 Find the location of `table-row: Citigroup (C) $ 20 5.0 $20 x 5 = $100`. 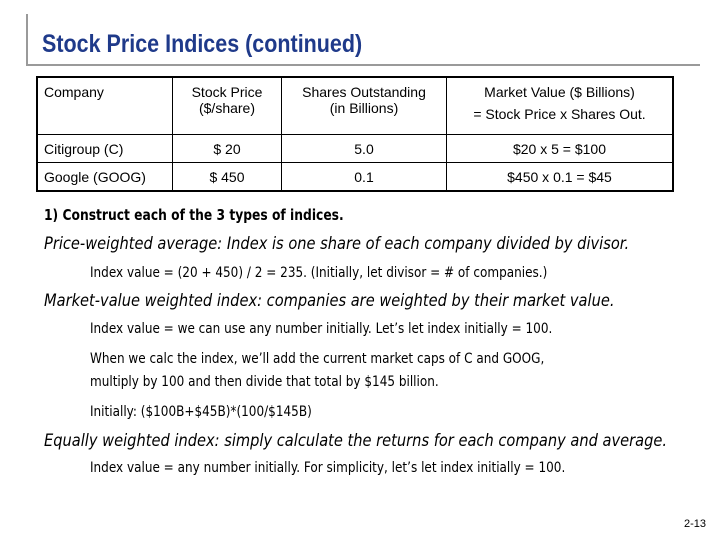

table-row: Citigroup (C) $ 20 5.0 $20 x 5 = $100 is located at coordinates (355, 148).